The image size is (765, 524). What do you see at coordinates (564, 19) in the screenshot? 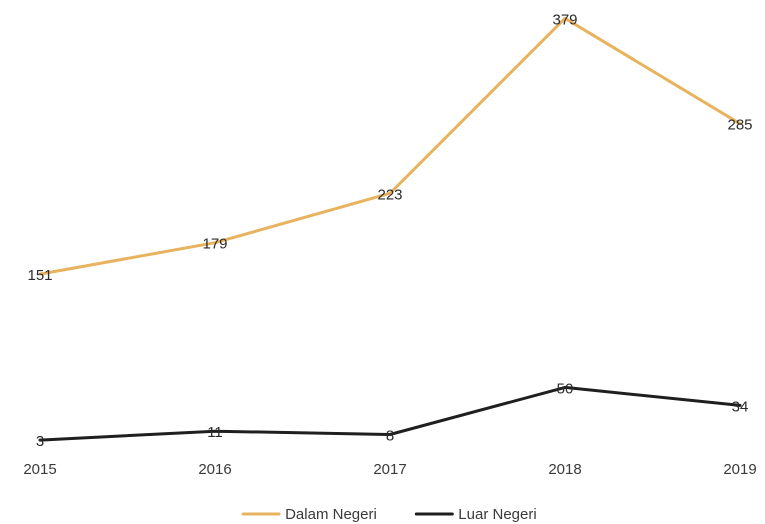
I see `data-label-dalam-negeri: 379` at bounding box center [564, 19].